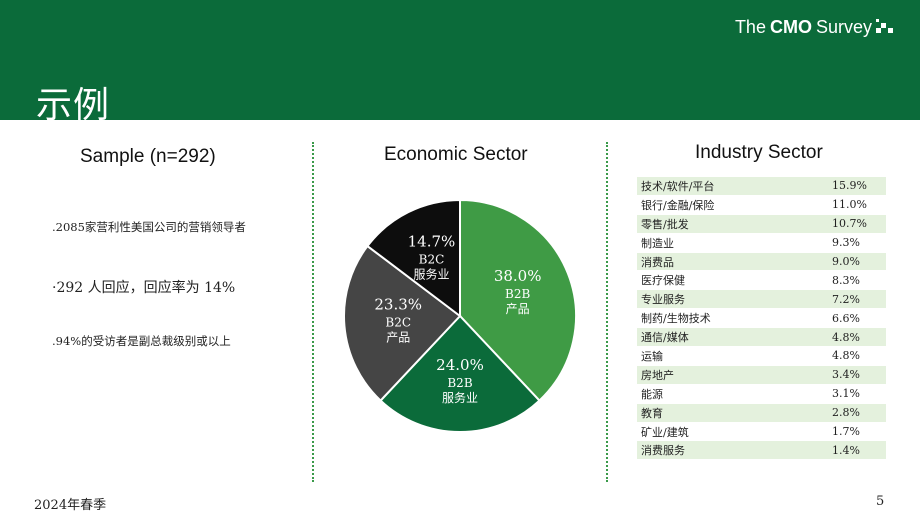 This screenshot has height=518, width=920. Describe the element at coordinates (657, 375) in the screenshot. I see `industry-name: 房地产` at that location.